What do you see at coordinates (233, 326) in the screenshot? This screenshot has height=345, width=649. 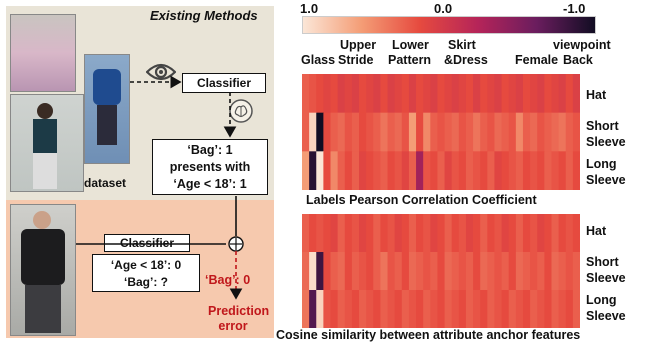 I see `error-line-2: error` at bounding box center [233, 326].